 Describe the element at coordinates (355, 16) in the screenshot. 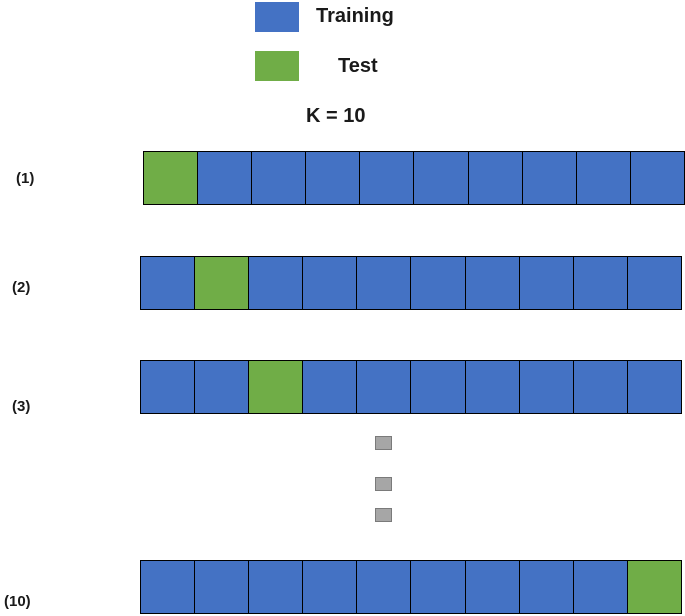

I see `training-label: Training` at that location.